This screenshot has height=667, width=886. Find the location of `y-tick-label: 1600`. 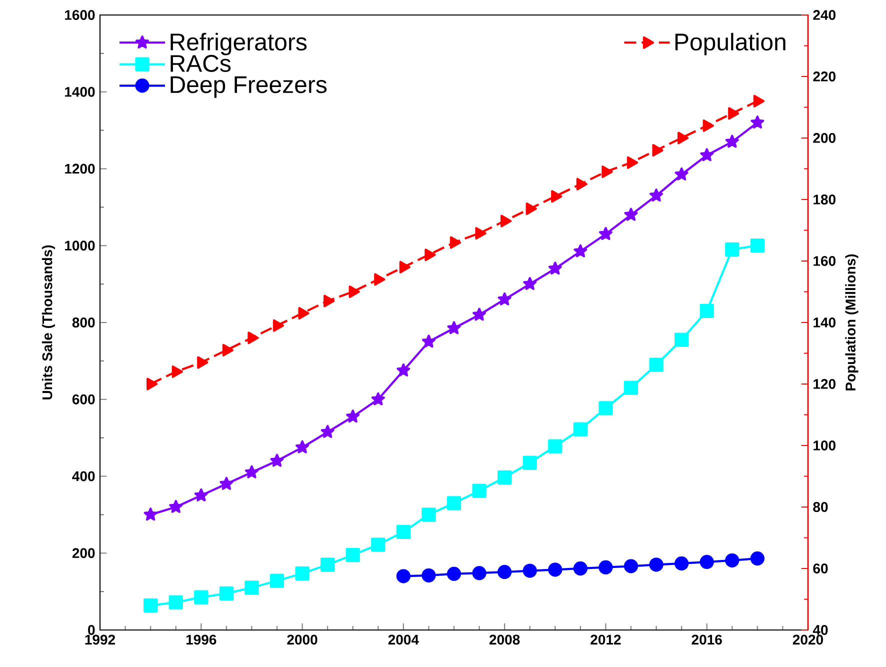

y-tick-label: 1600 is located at coordinates (80, 15).